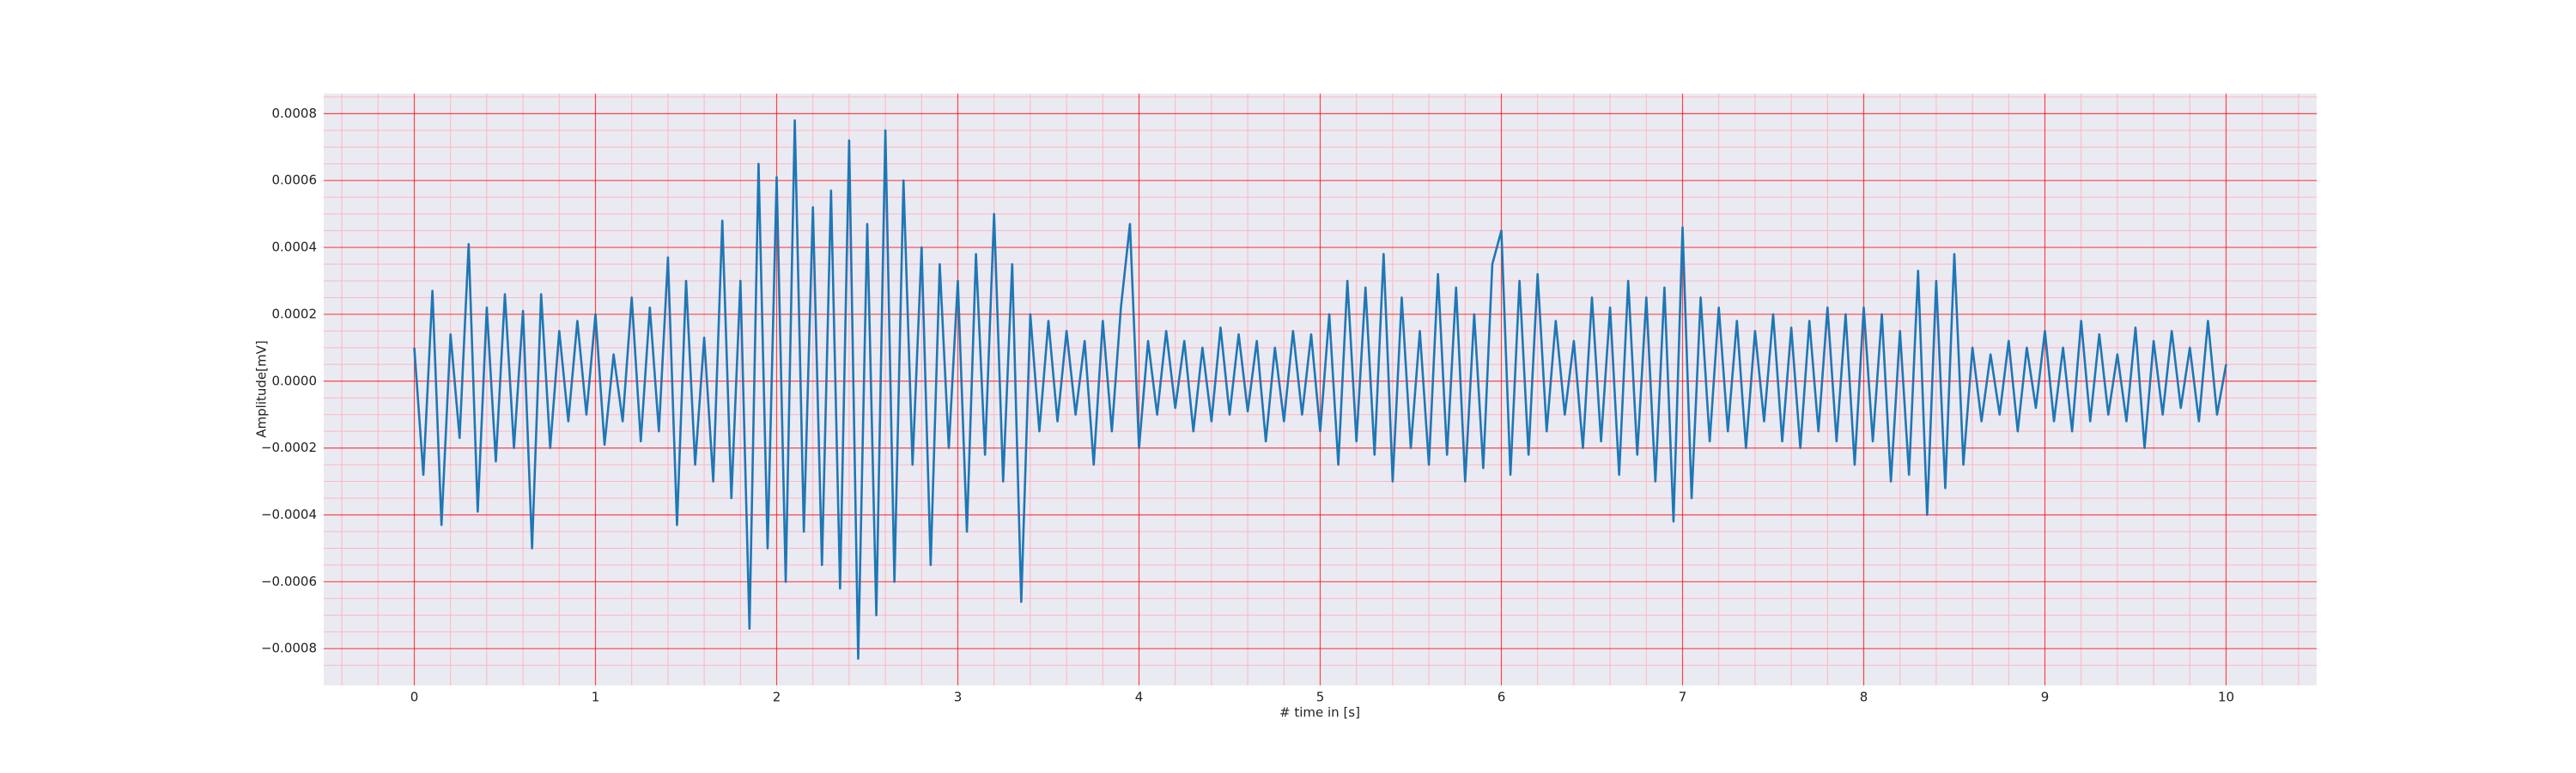 Image resolution: width=2576 pixels, height=773 pixels. I want to click on x-tick-label: 4, so click(1140, 697).